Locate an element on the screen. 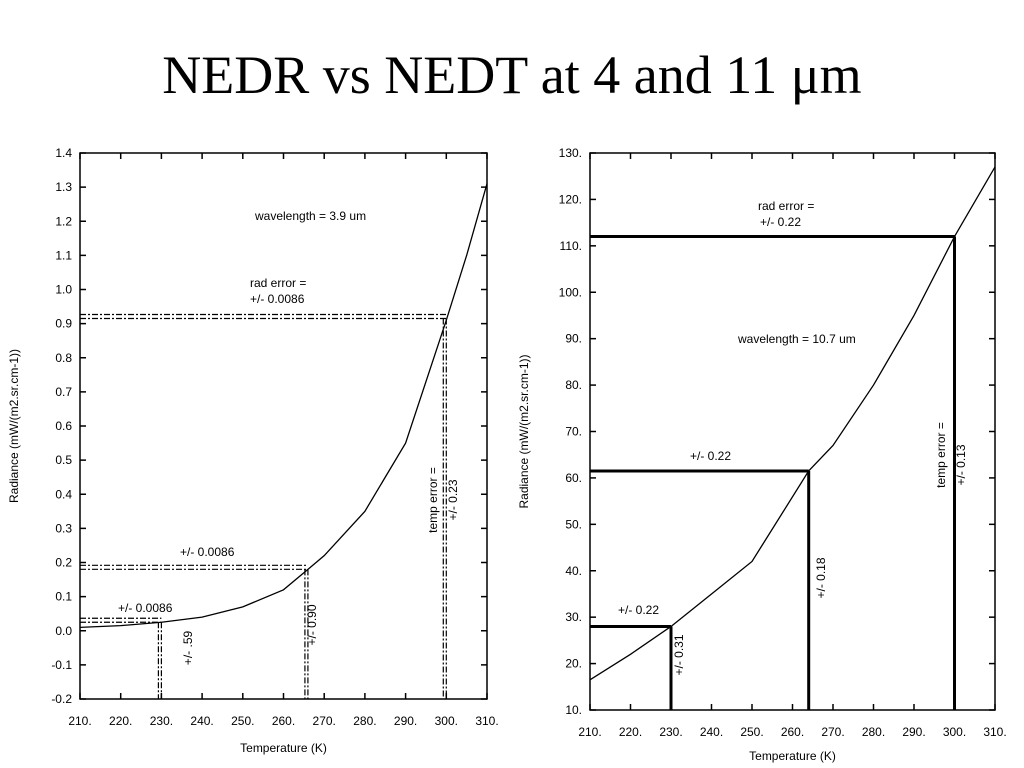 Image resolution: width=1024 pixels, height=768 pixels. y-tick-label: 0.7 is located at coordinates (63, 392).